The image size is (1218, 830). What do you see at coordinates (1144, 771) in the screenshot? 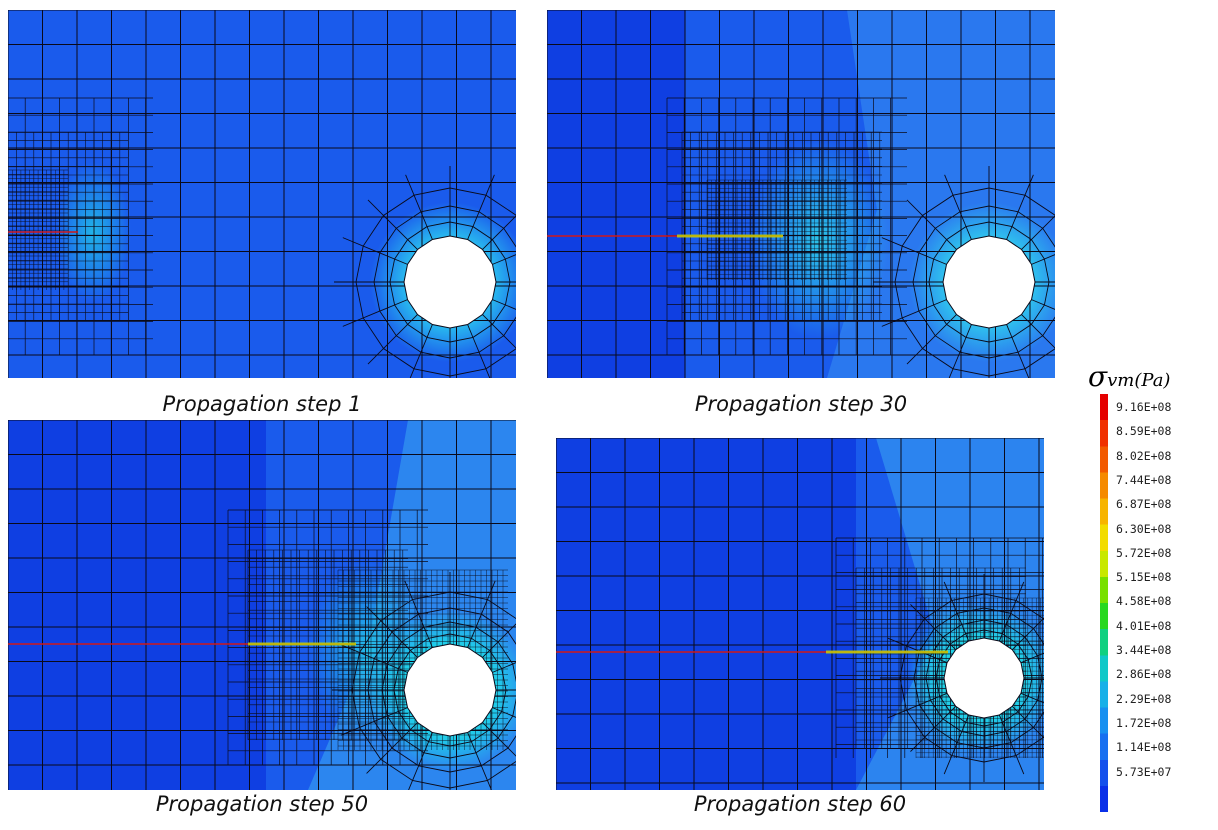
I see `colorbar-tick-label: 5.73E+07` at bounding box center [1144, 771].